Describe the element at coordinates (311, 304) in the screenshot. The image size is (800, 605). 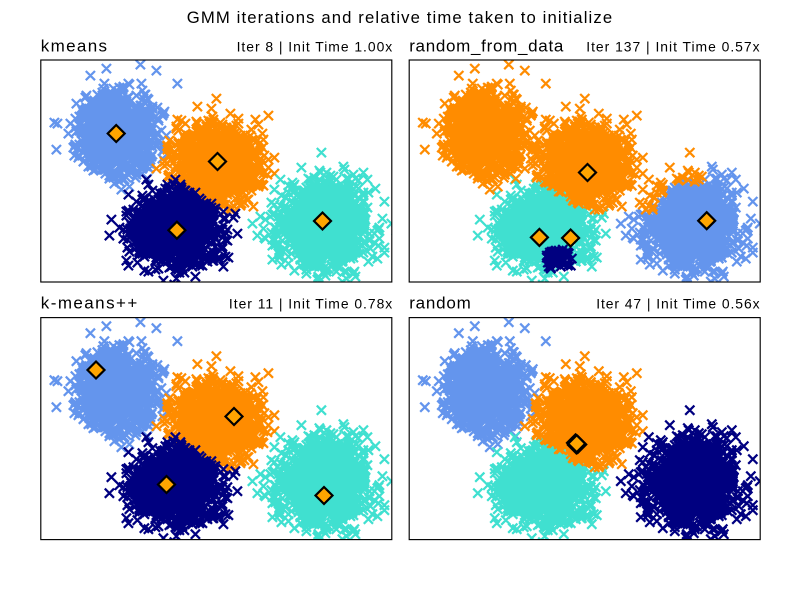
I see `svg-text: Iter 11 | Init Time 0.78x` at that location.